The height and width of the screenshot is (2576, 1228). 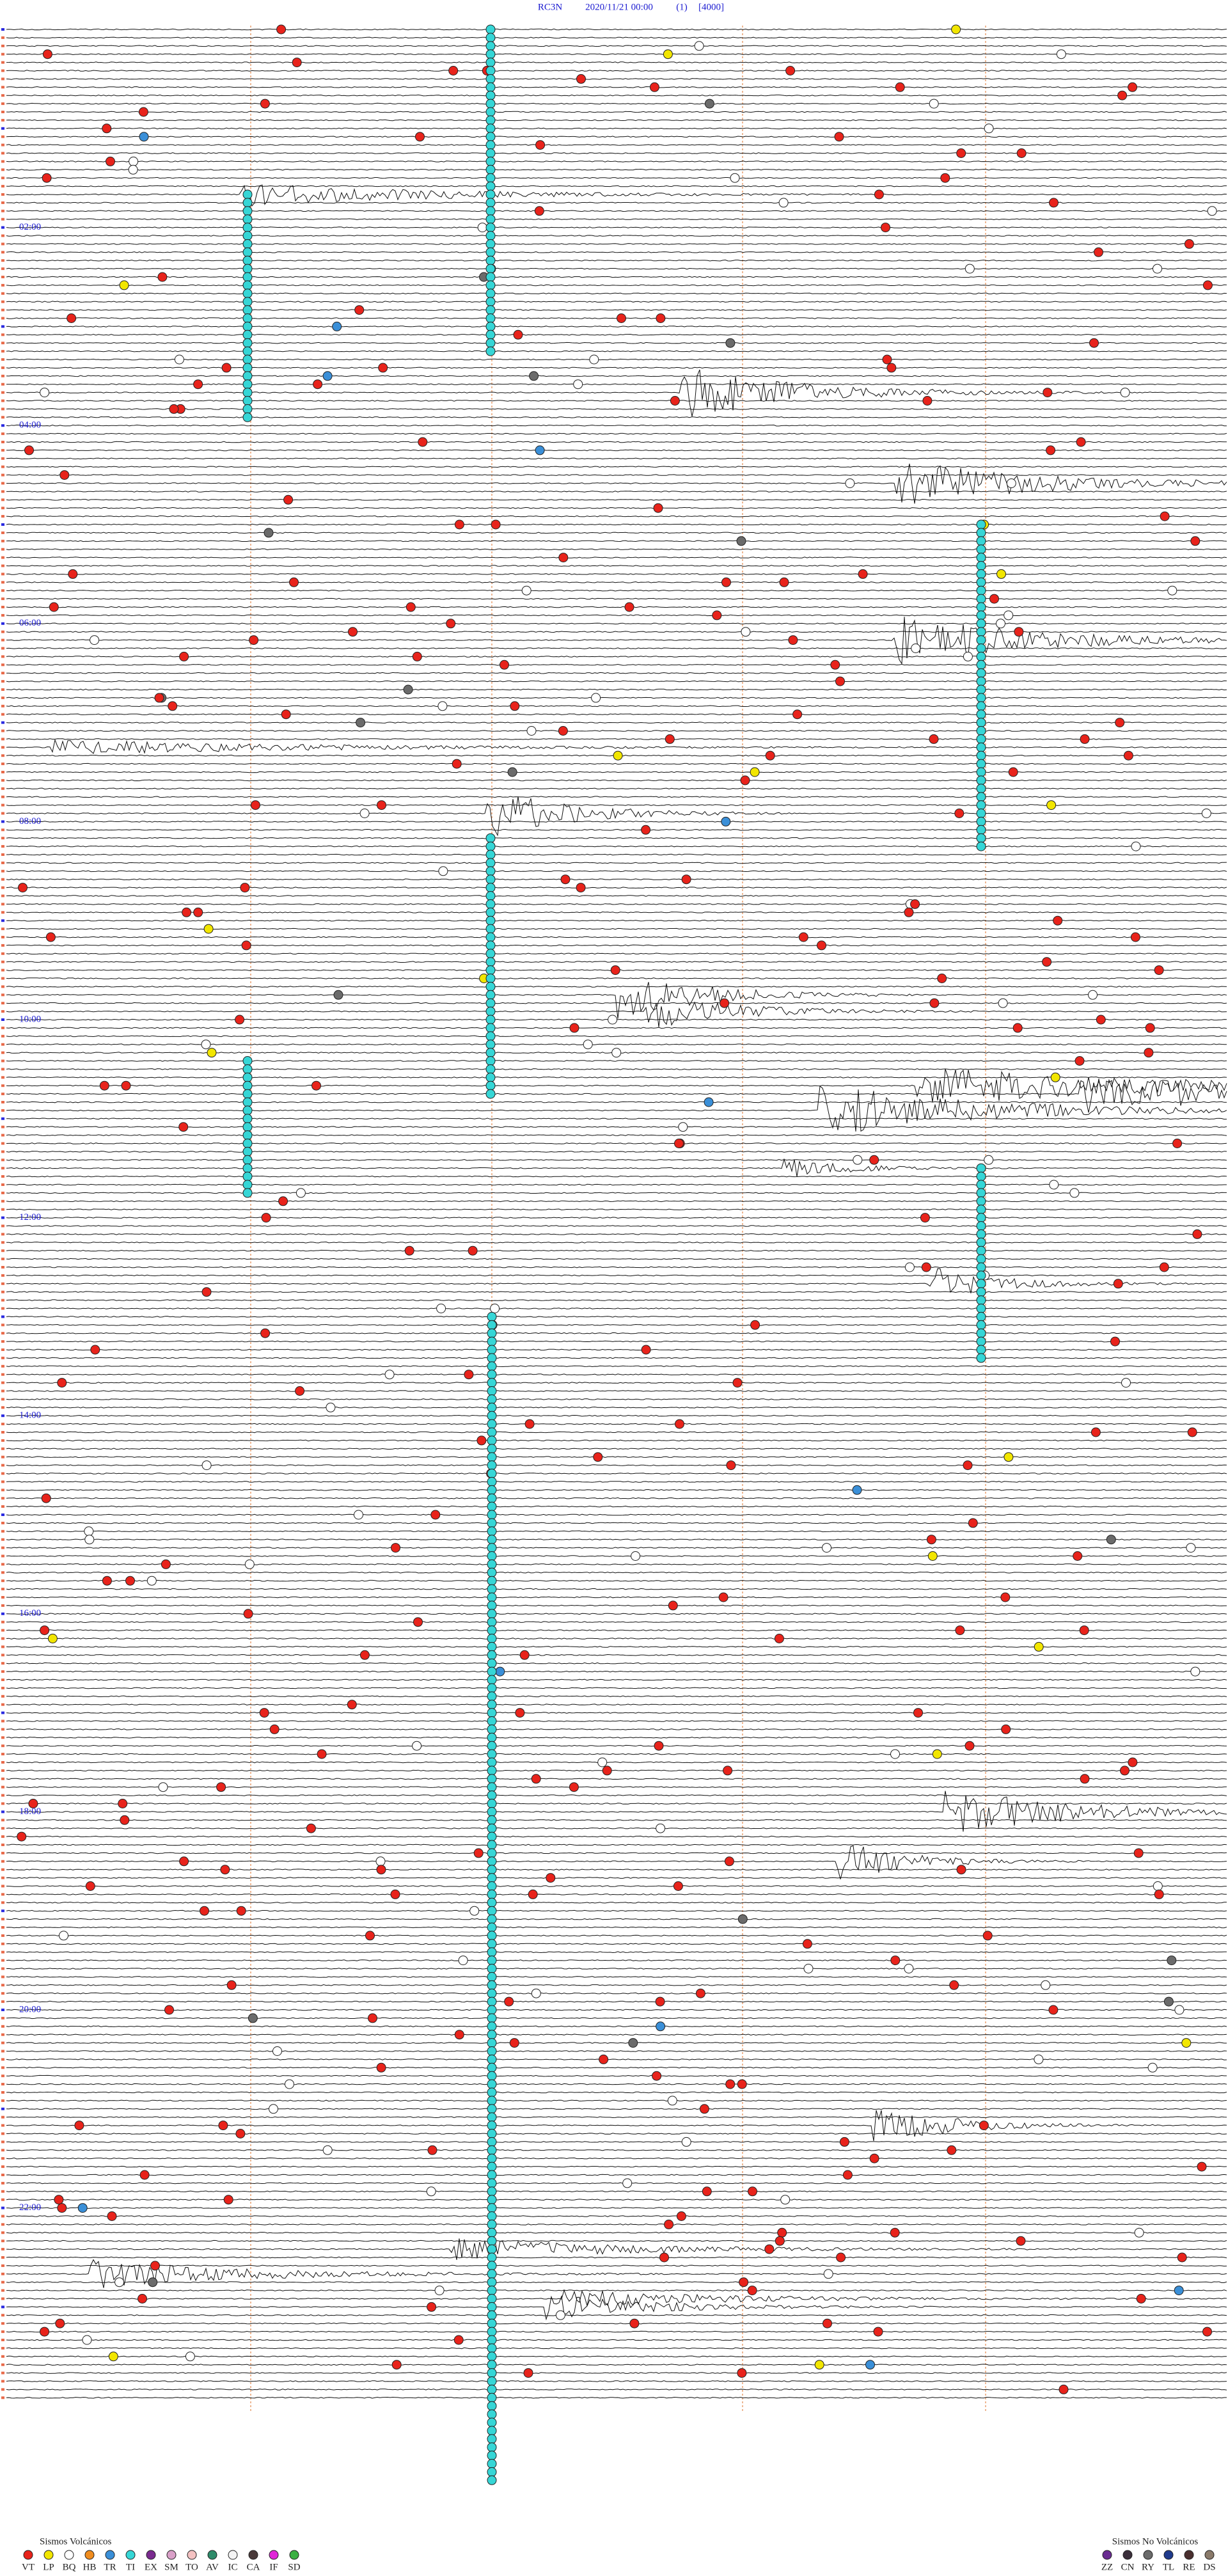 I want to click on scale: [4000], so click(x=711, y=7).